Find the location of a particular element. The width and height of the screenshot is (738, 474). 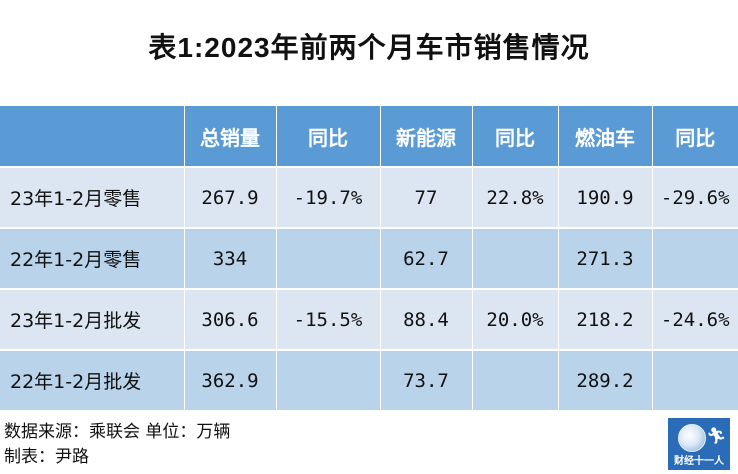

cell-total-sales: 334 is located at coordinates (230, 259).